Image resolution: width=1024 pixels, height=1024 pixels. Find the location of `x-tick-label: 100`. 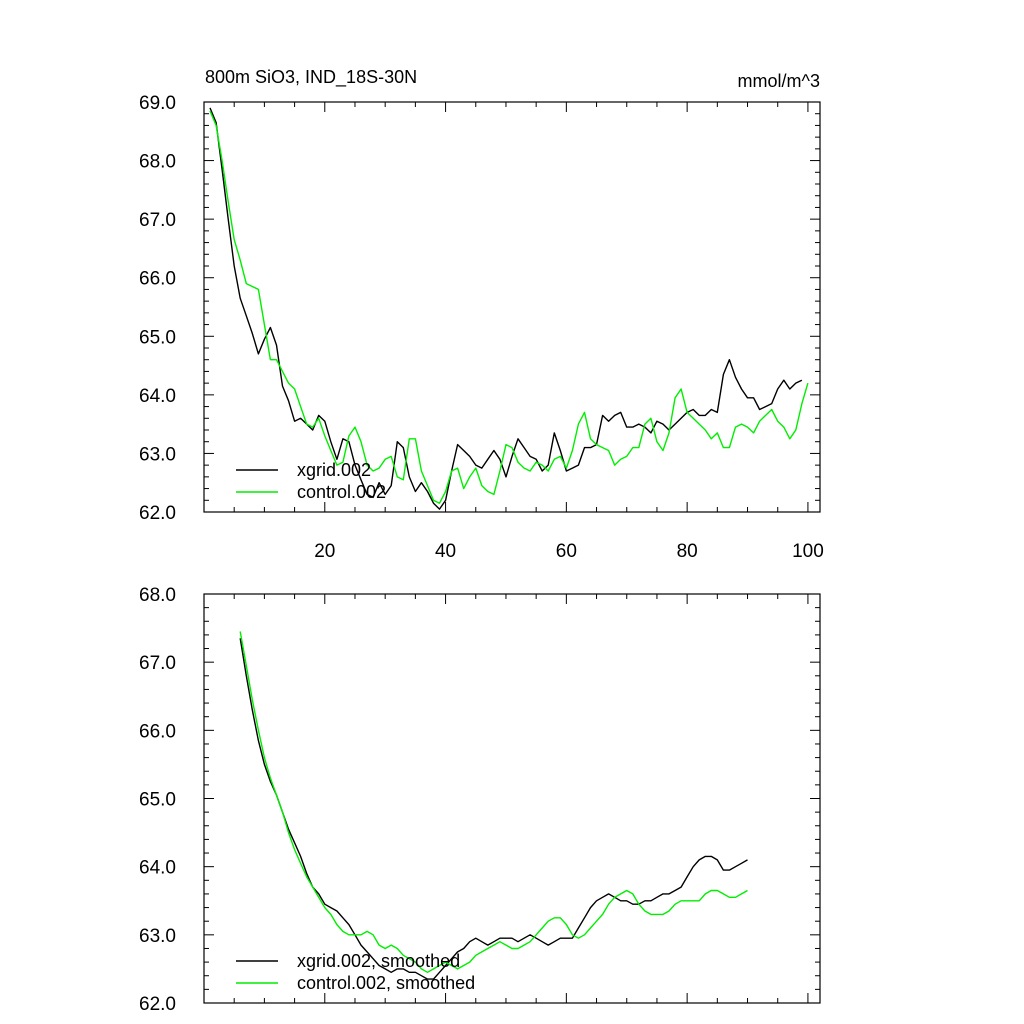

x-tick-label: 100 is located at coordinates (808, 551).